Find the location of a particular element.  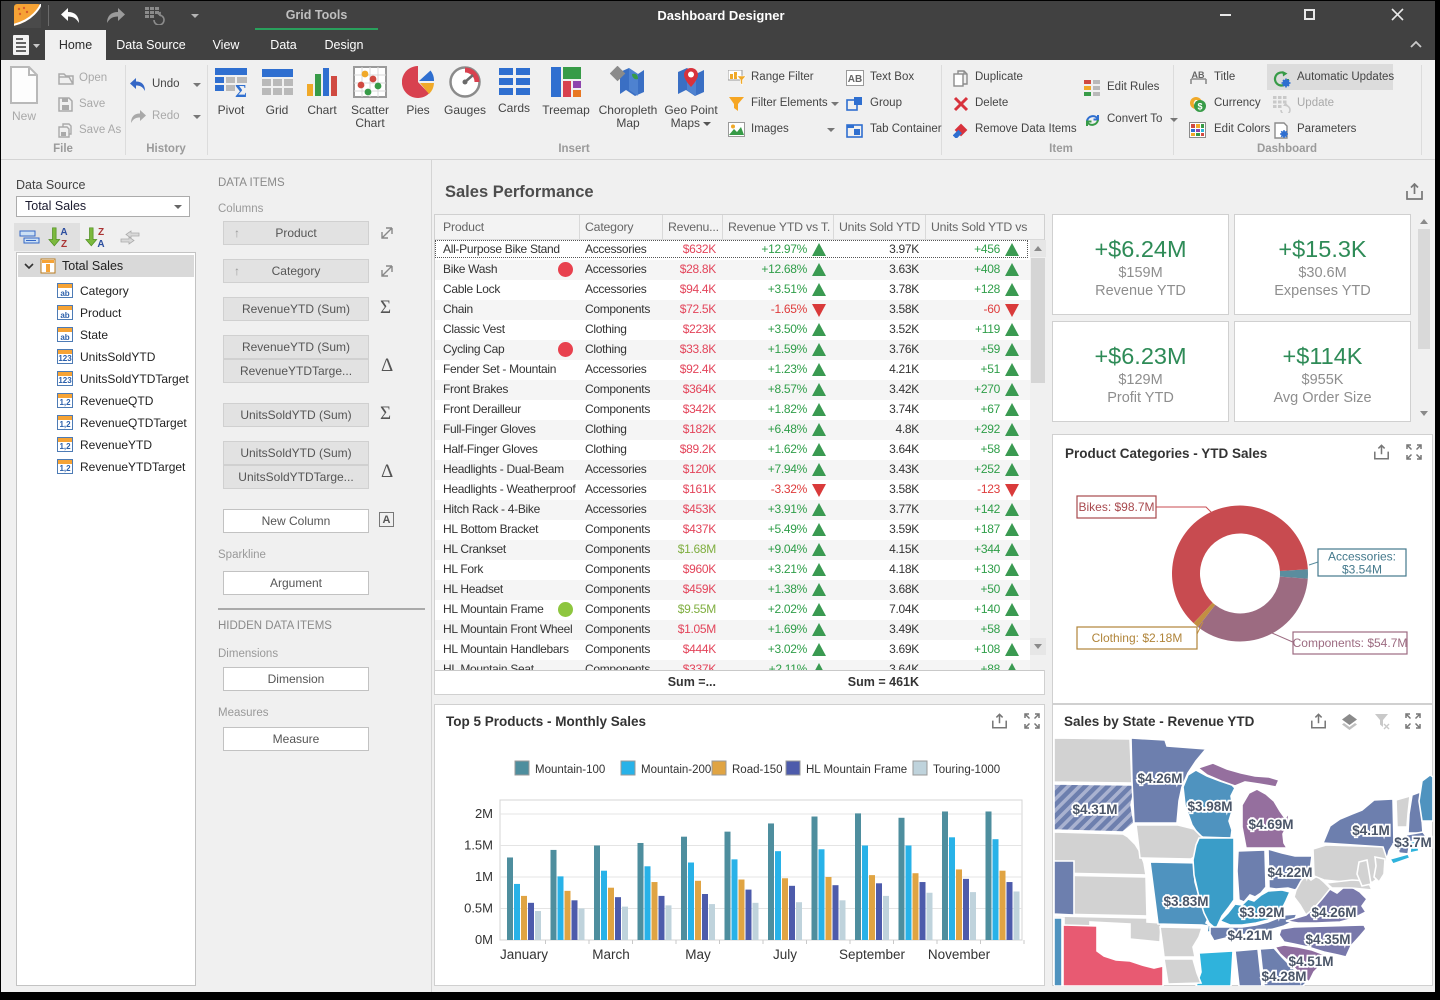

svg-text: $4.22M is located at coordinates (1289, 872).